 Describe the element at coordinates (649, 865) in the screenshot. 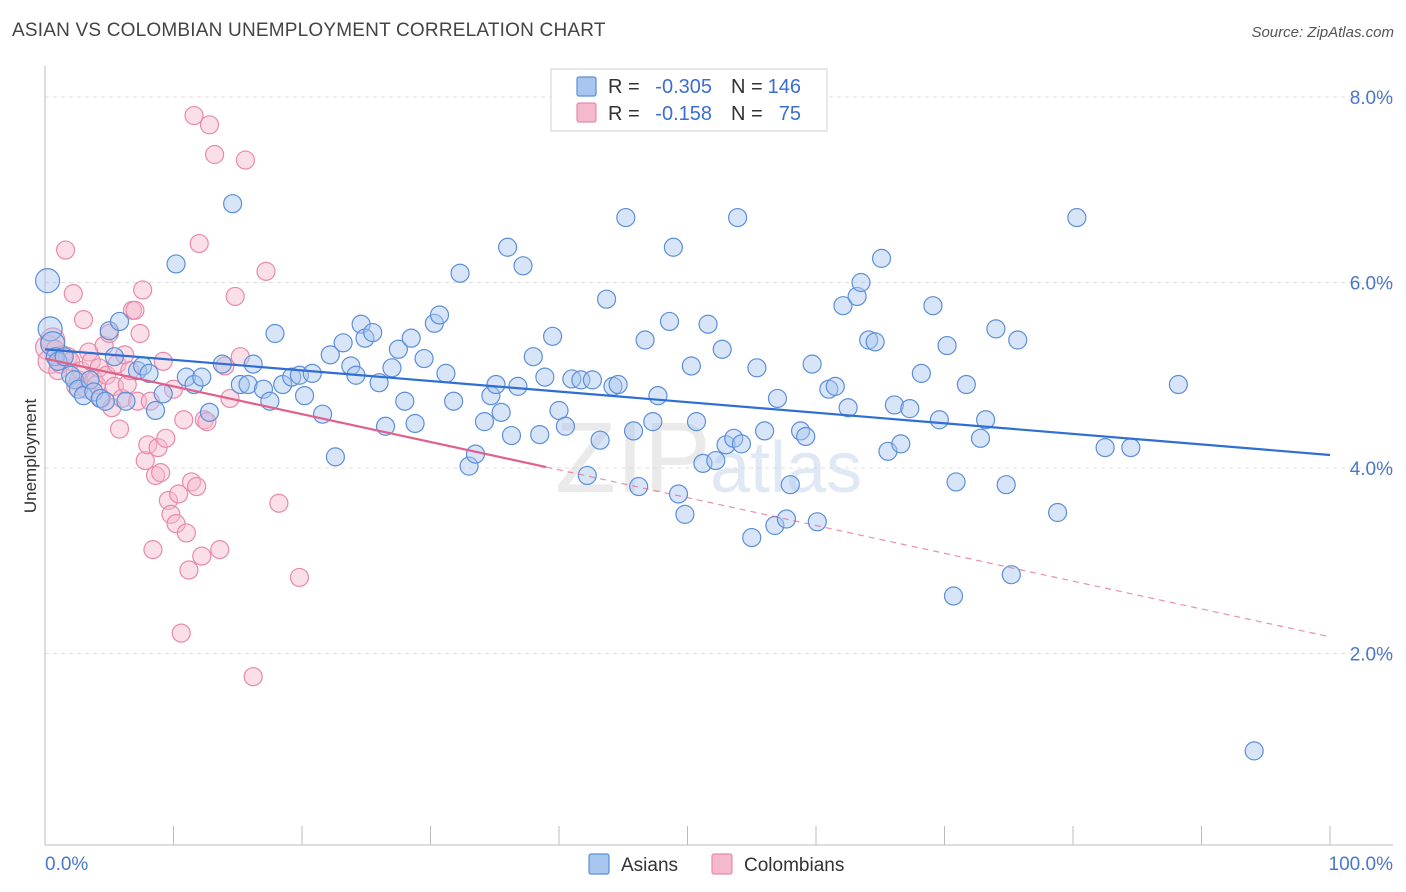

I see `legend-asians-label: Asians` at that location.